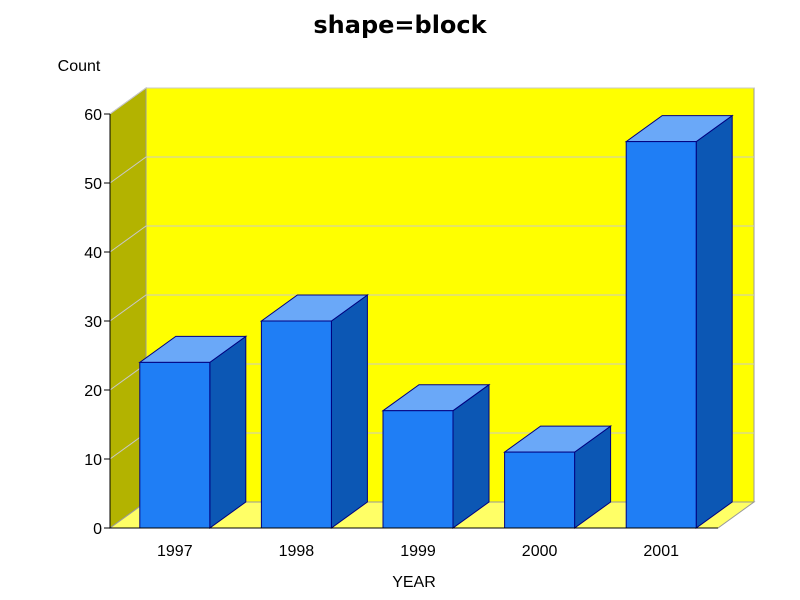  Describe the element at coordinates (297, 551) in the screenshot. I see `x-tick-label: 1998` at that location.